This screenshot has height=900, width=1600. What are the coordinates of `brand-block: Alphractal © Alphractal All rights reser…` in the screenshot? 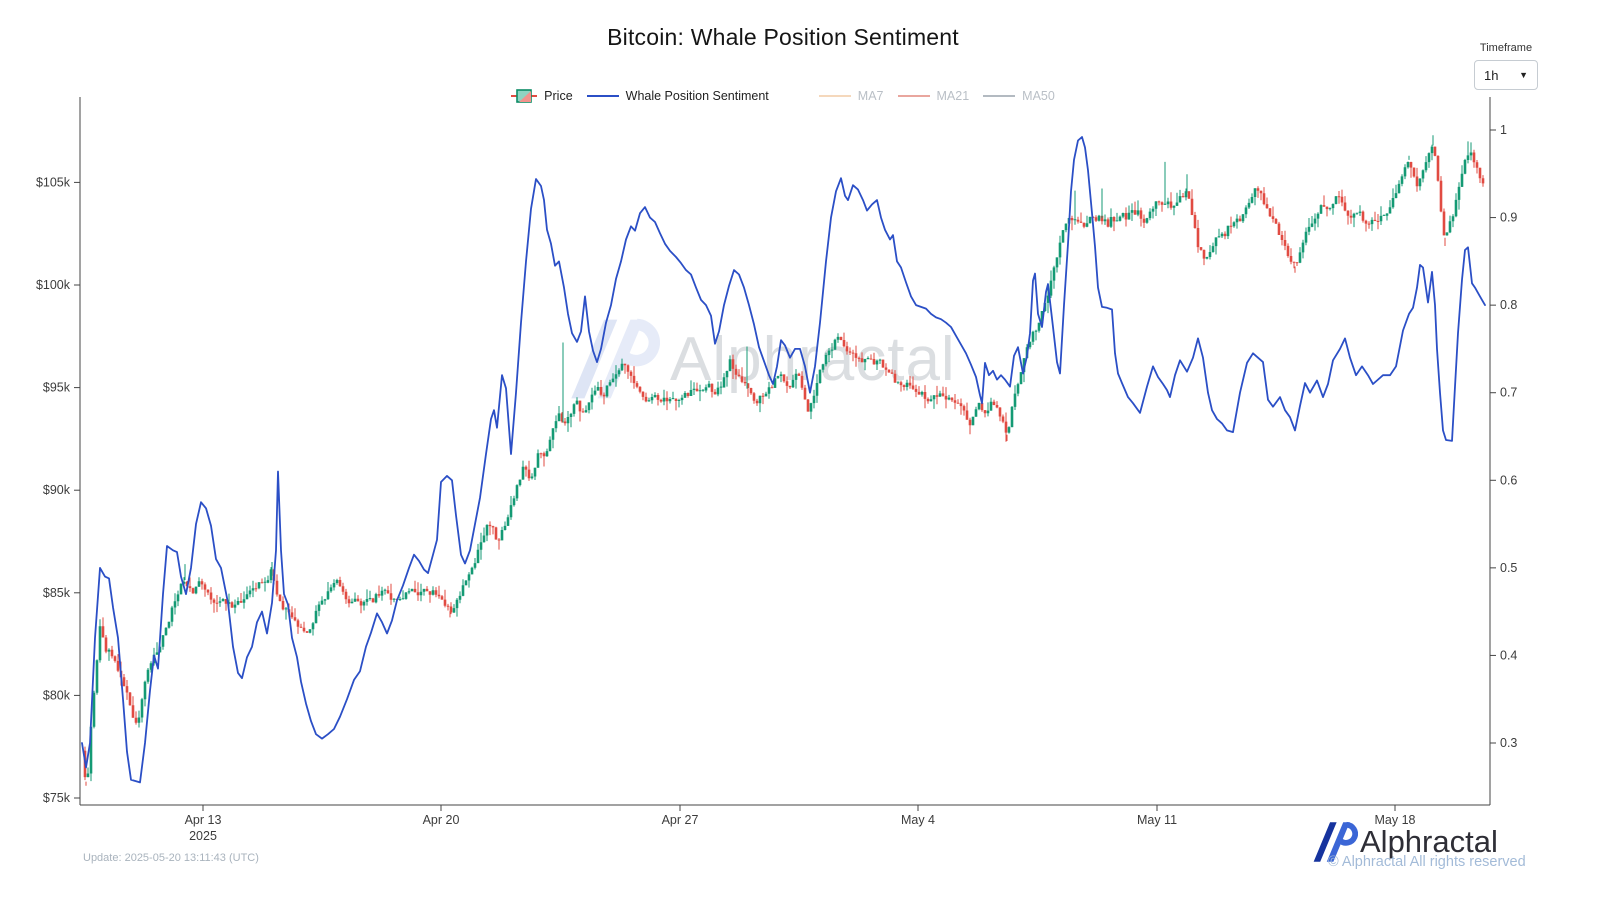 It's located at (1442, 853).